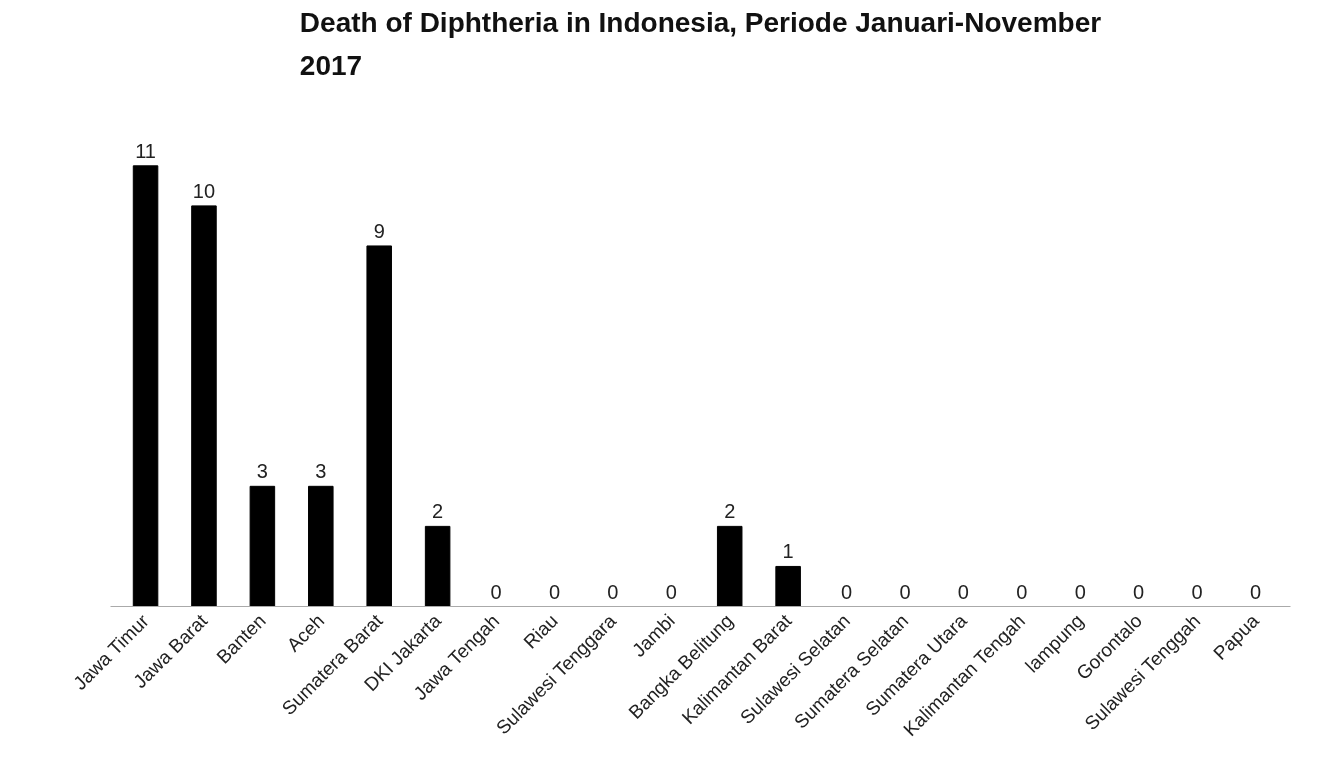 This screenshot has height=765, width=1344. Describe the element at coordinates (379, 230) in the screenshot. I see `data-label: 9` at that location.